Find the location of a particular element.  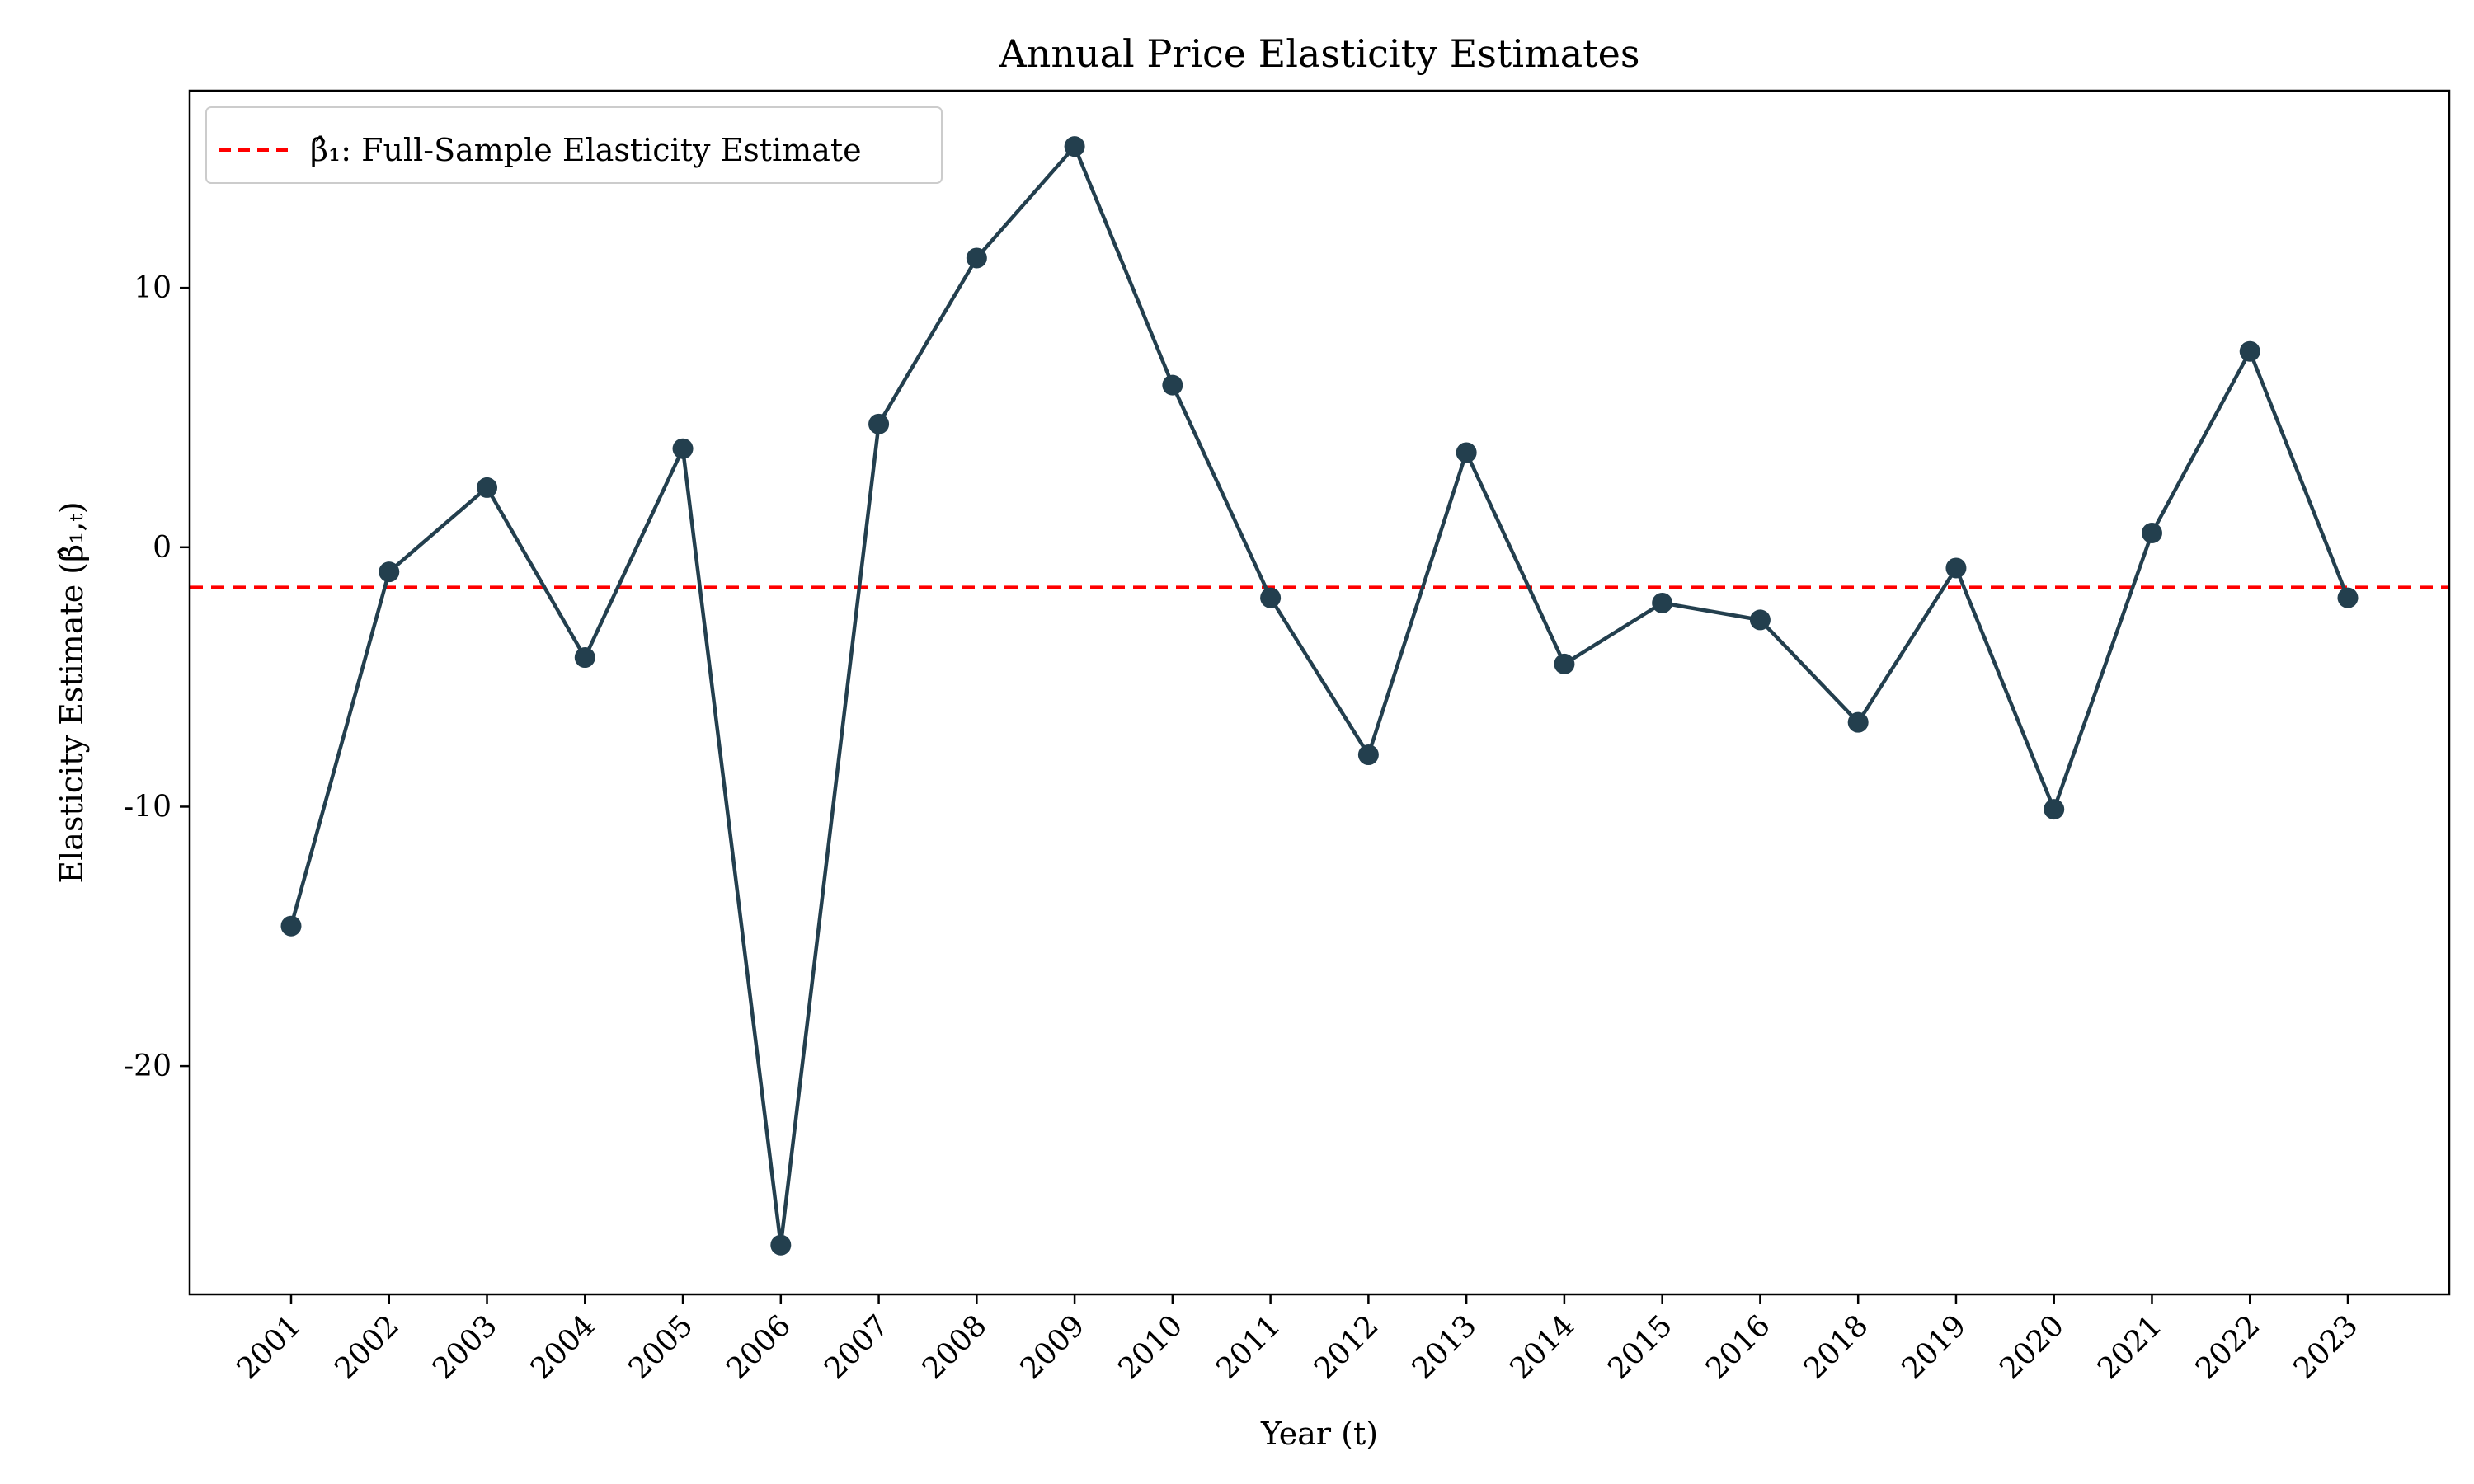

y-axis-label-text: Elasticity Estimate (β̂₁,ₜ) is located at coordinates (72, 692).